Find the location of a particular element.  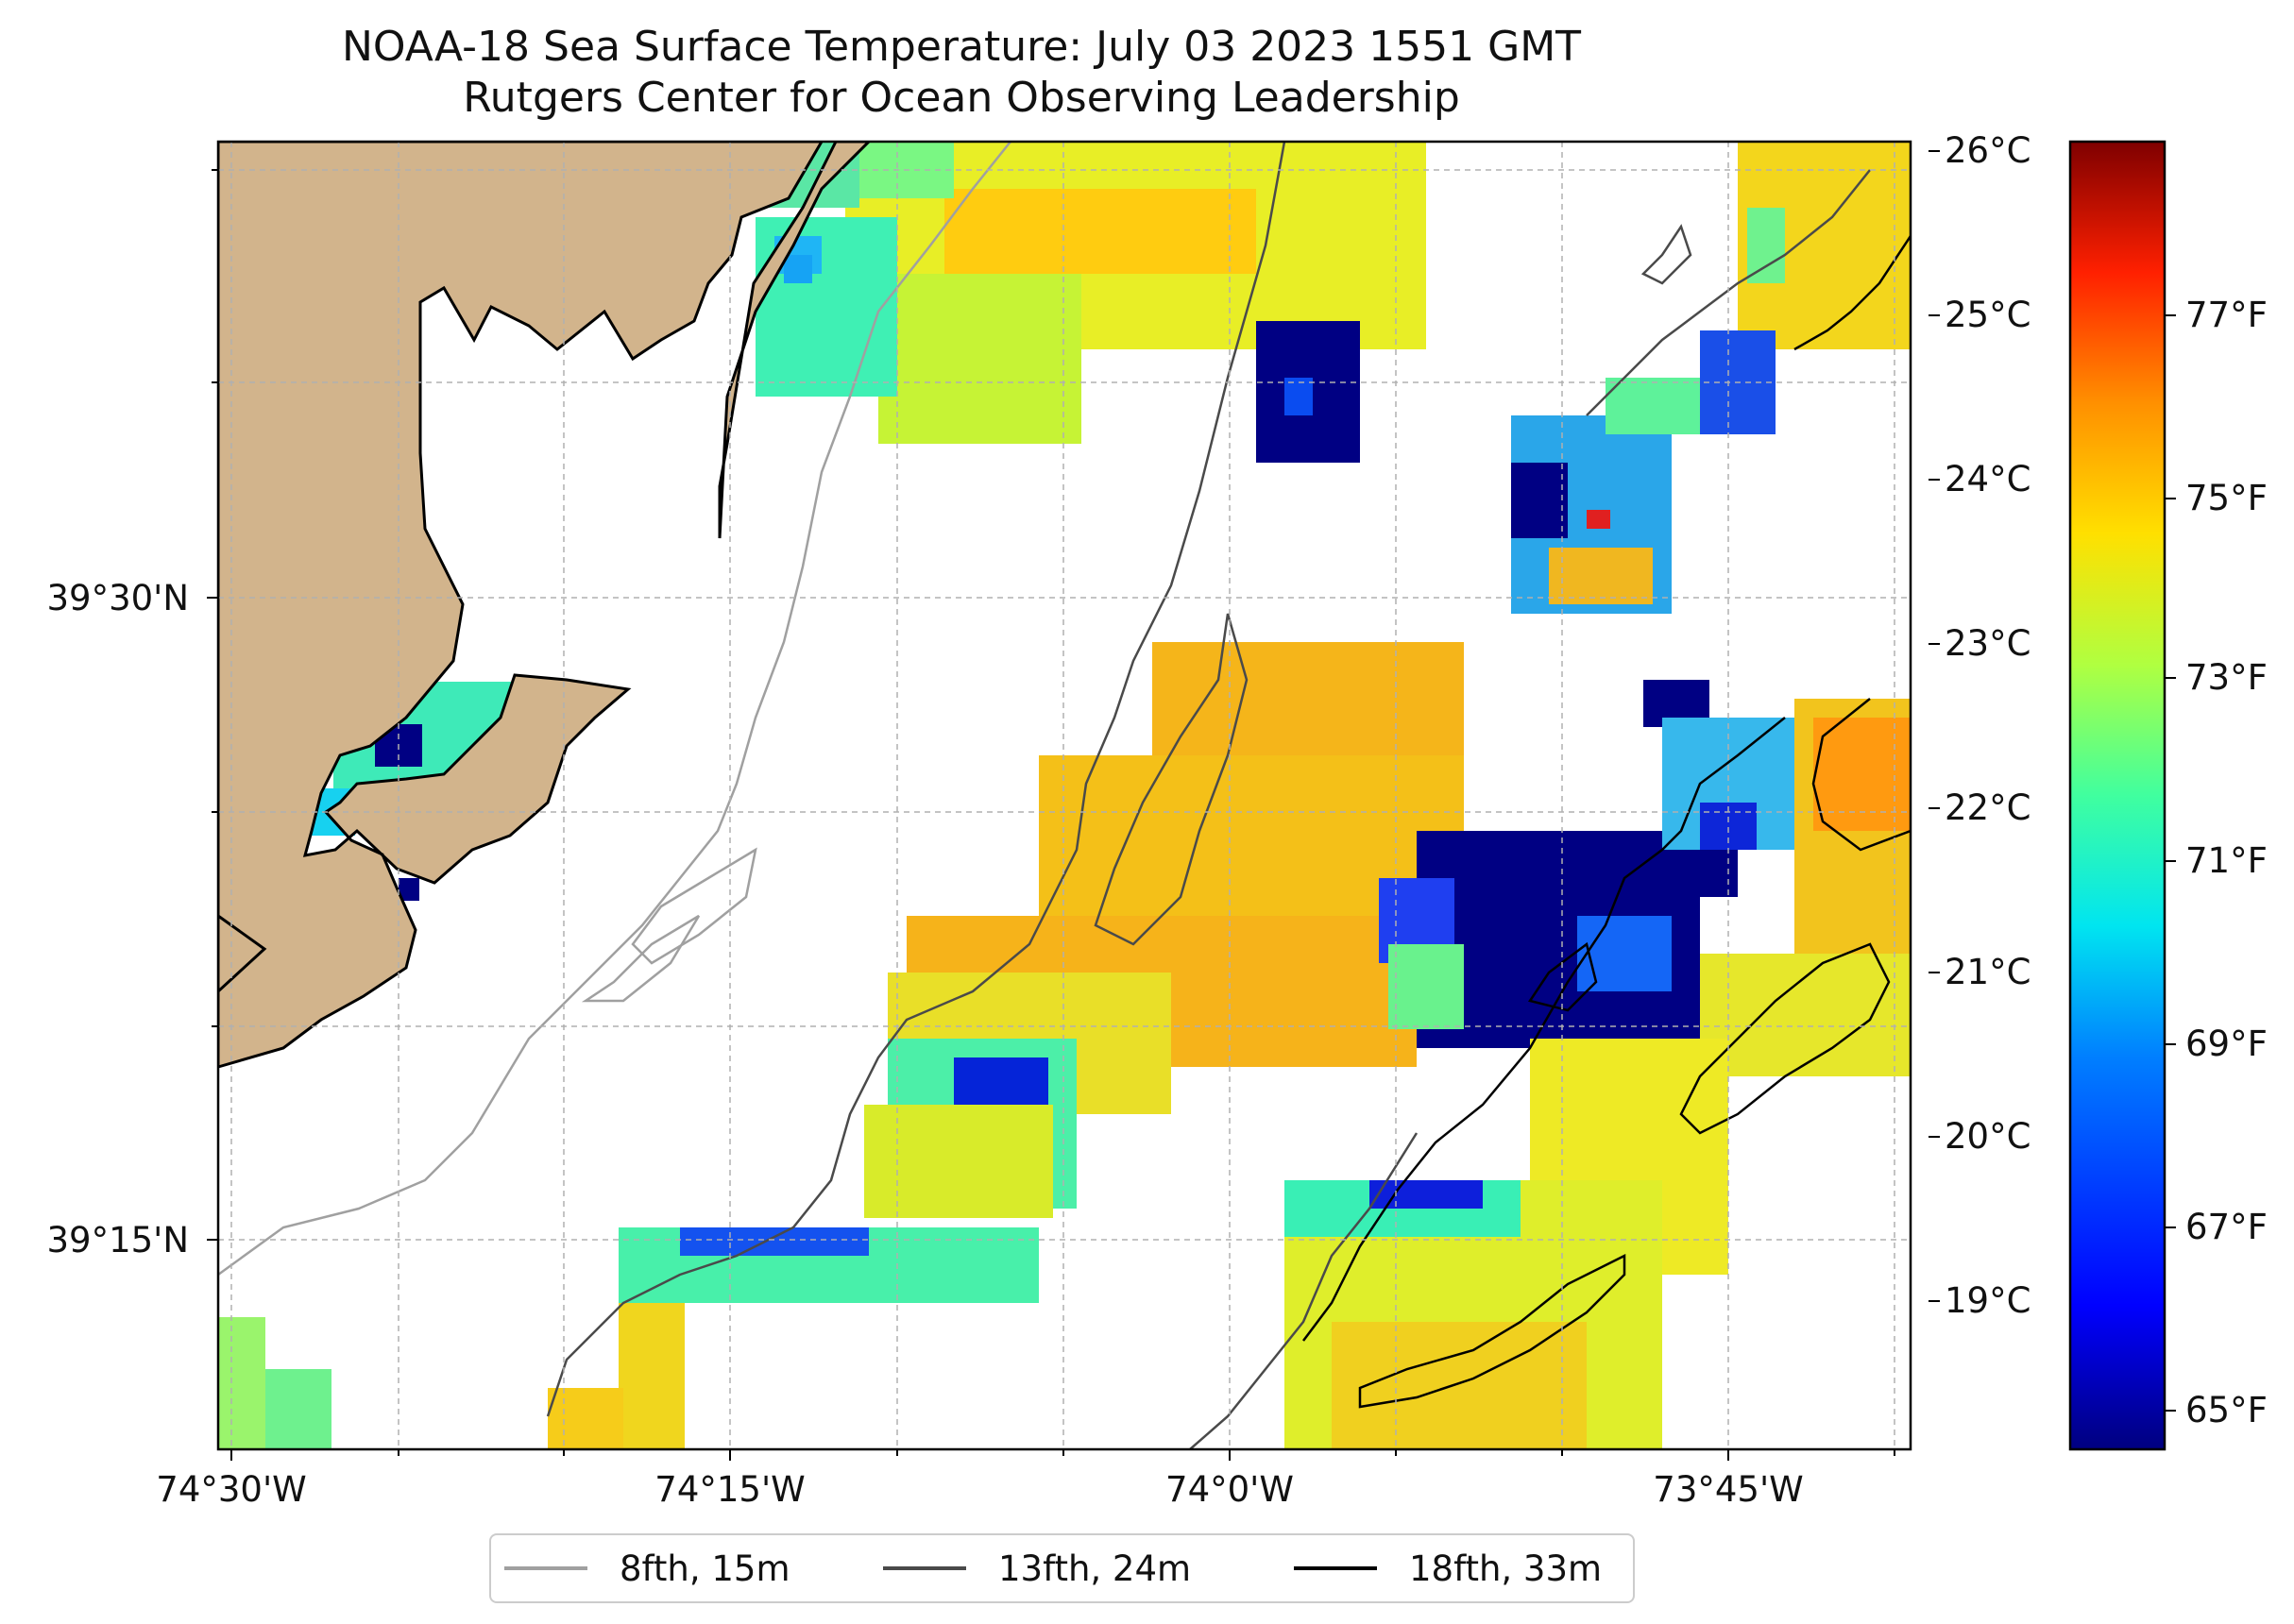

colorbar-fahrenheit-label: 73°F is located at coordinates (2226, 677).